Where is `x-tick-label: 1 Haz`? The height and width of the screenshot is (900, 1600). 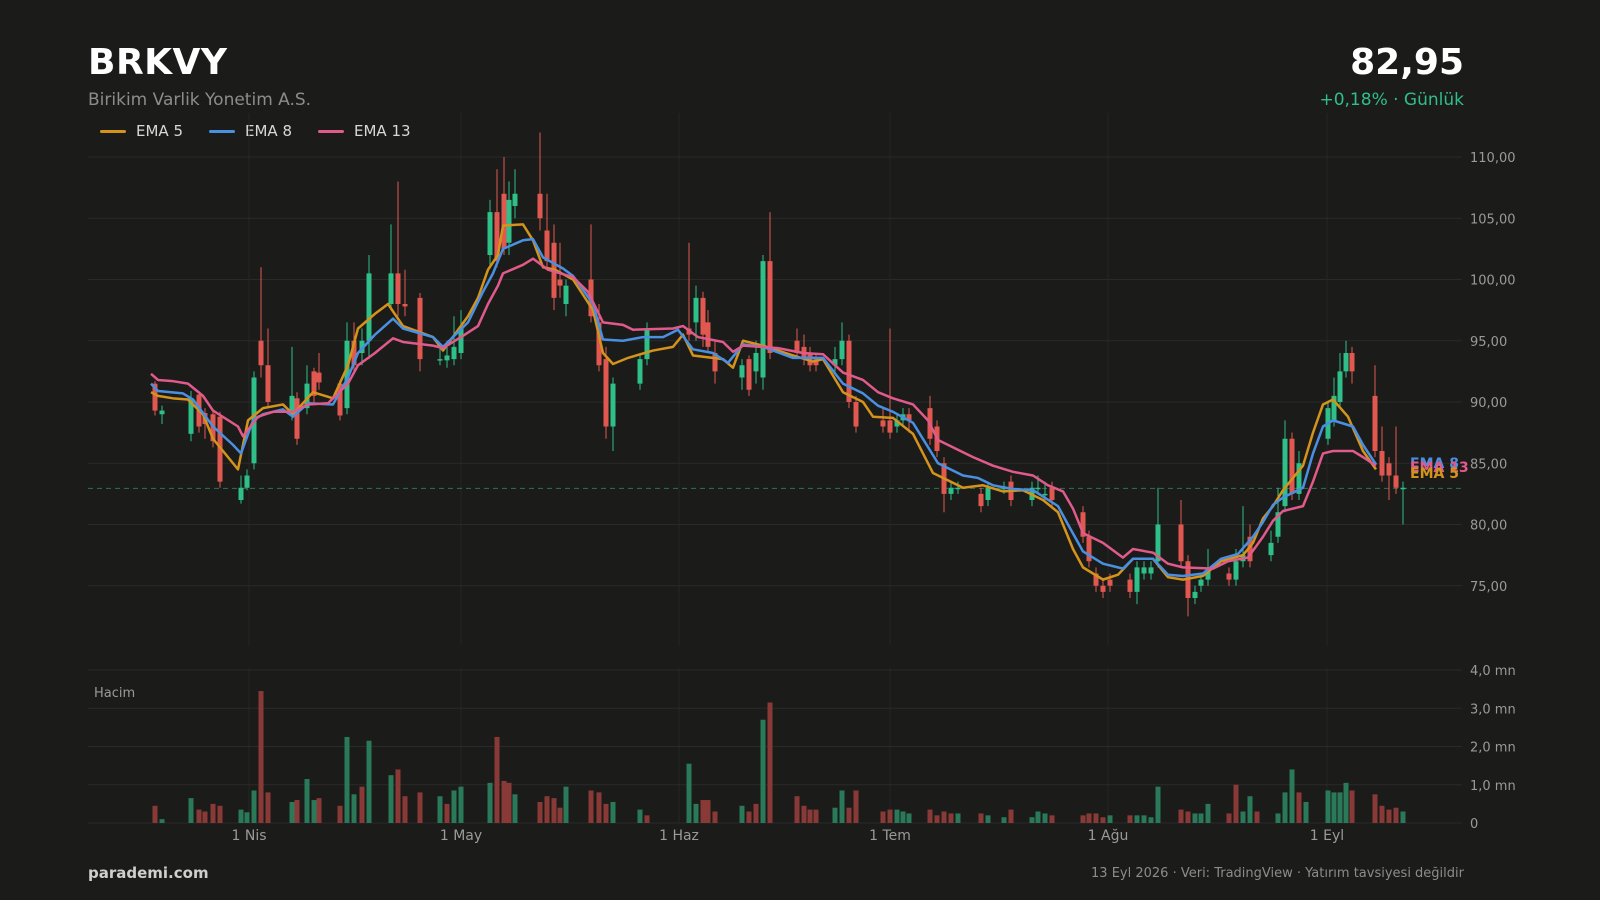
x-tick-label: 1 Haz is located at coordinates (679, 836).